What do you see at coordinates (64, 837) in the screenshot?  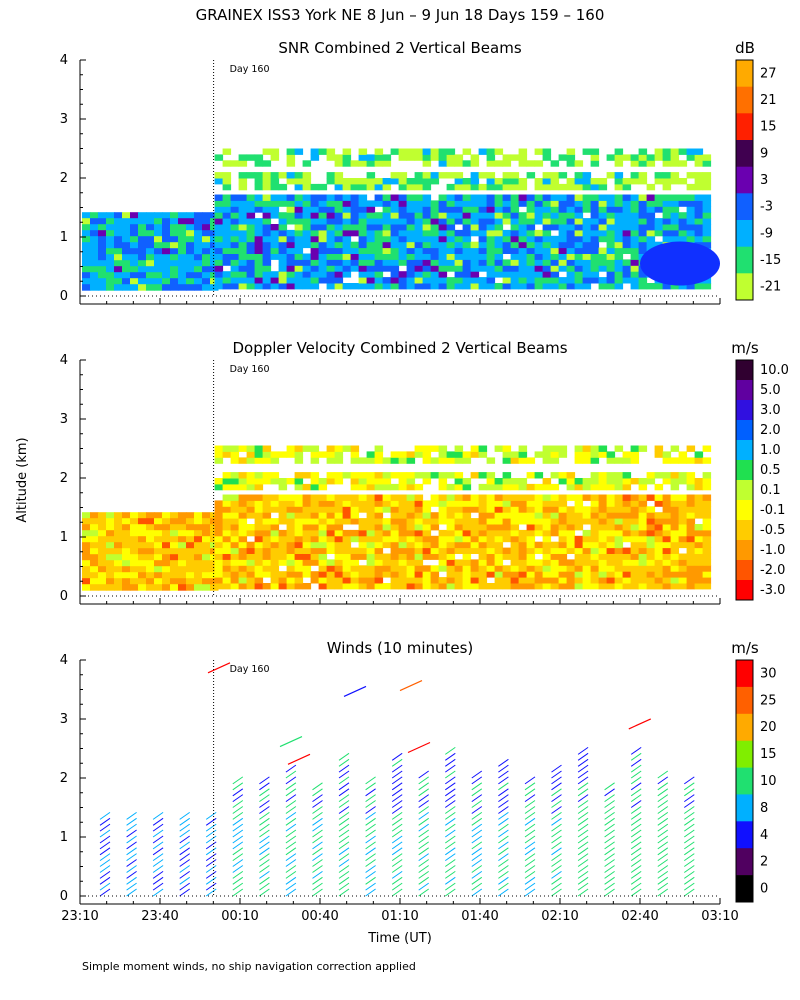 I see `y-tick-label: 1` at bounding box center [64, 837].